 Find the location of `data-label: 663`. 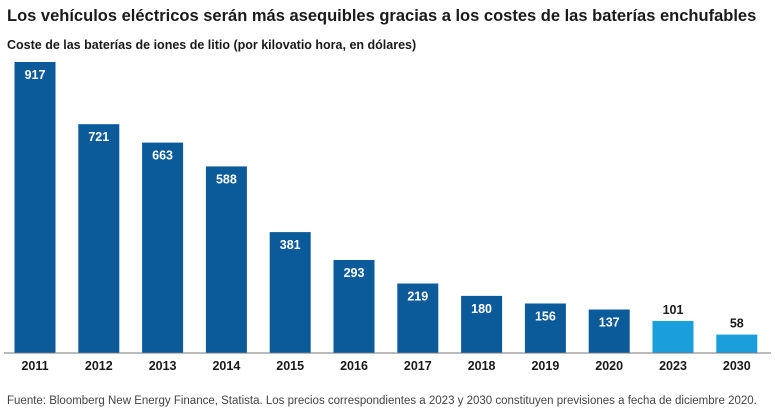

data-label: 663 is located at coordinates (162, 156).